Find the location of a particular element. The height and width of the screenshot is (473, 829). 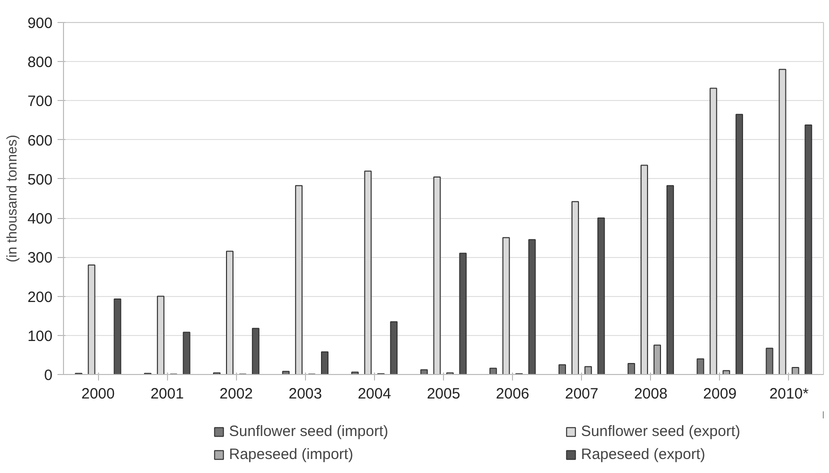

x-tick-label: 2003 is located at coordinates (305, 394).